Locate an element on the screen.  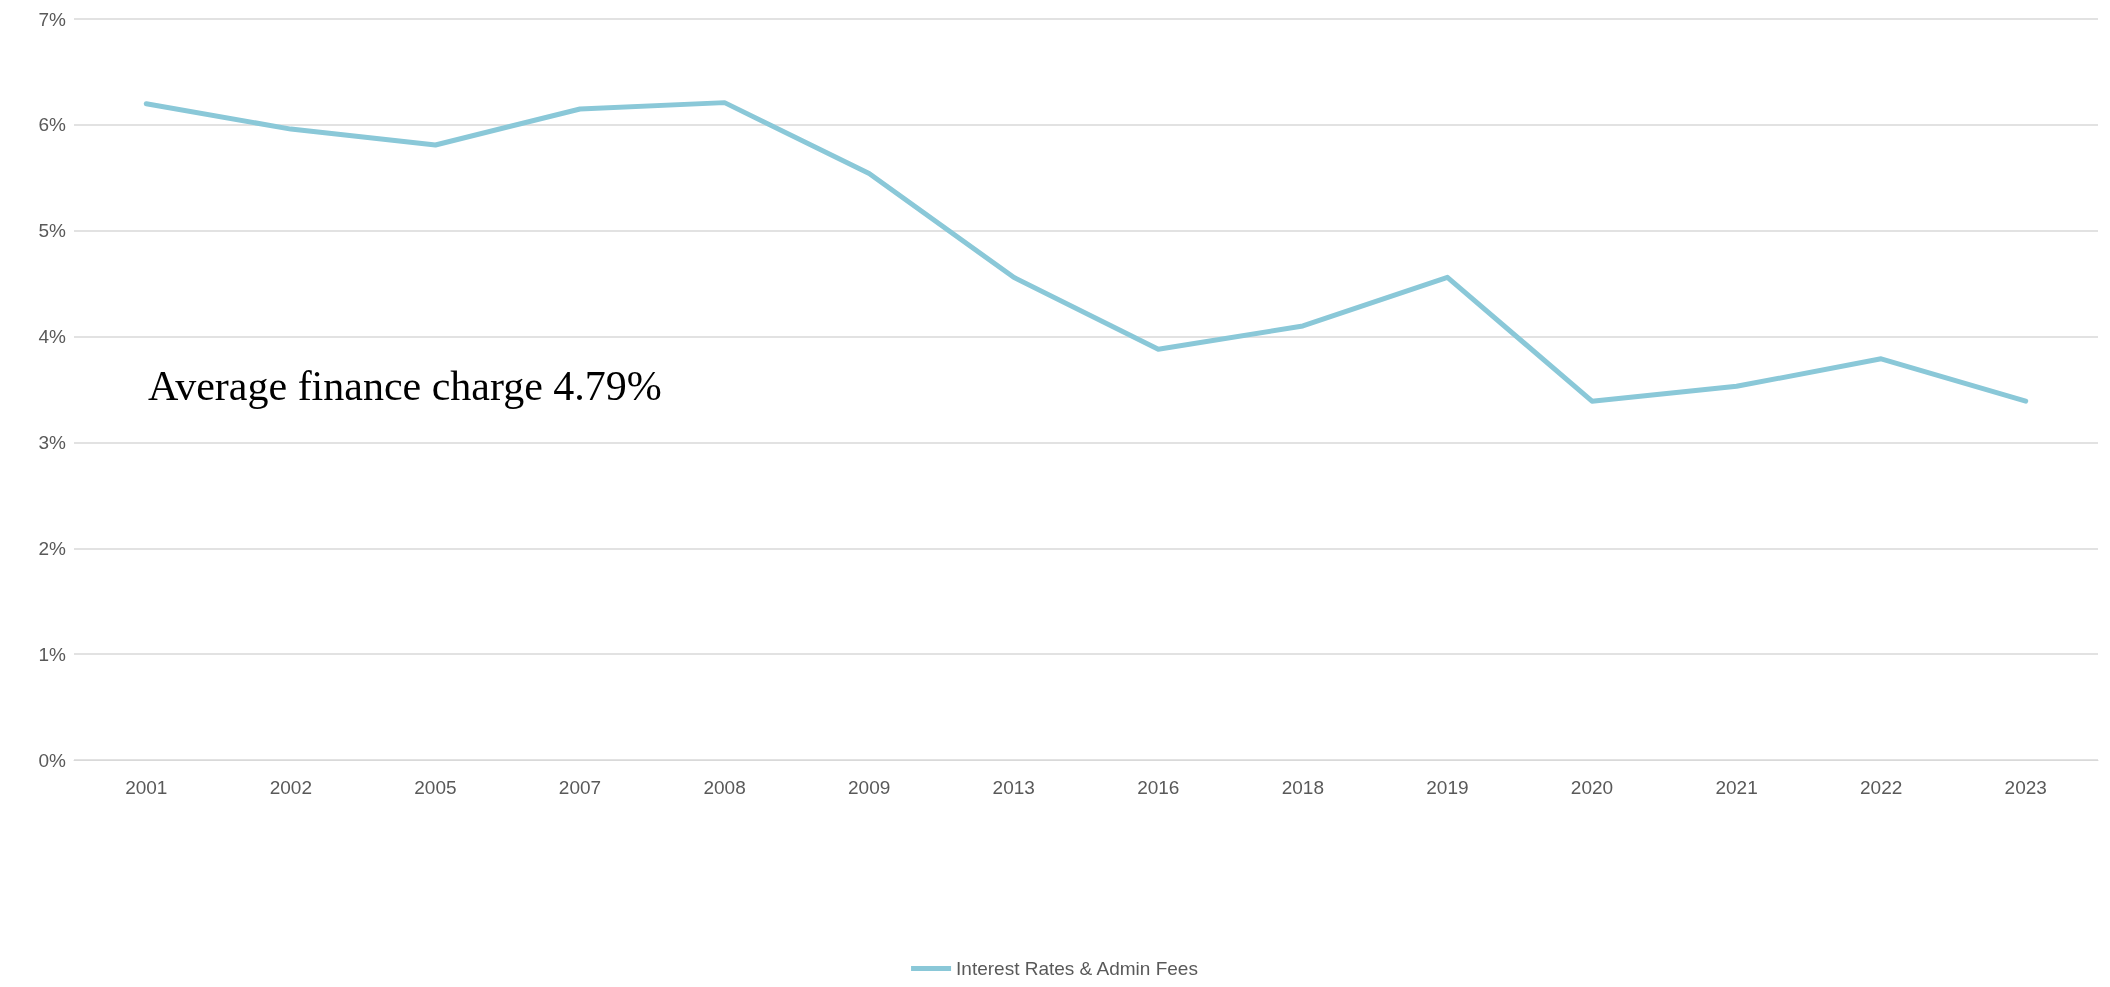
x-tick-label: 2020 is located at coordinates (1592, 787).